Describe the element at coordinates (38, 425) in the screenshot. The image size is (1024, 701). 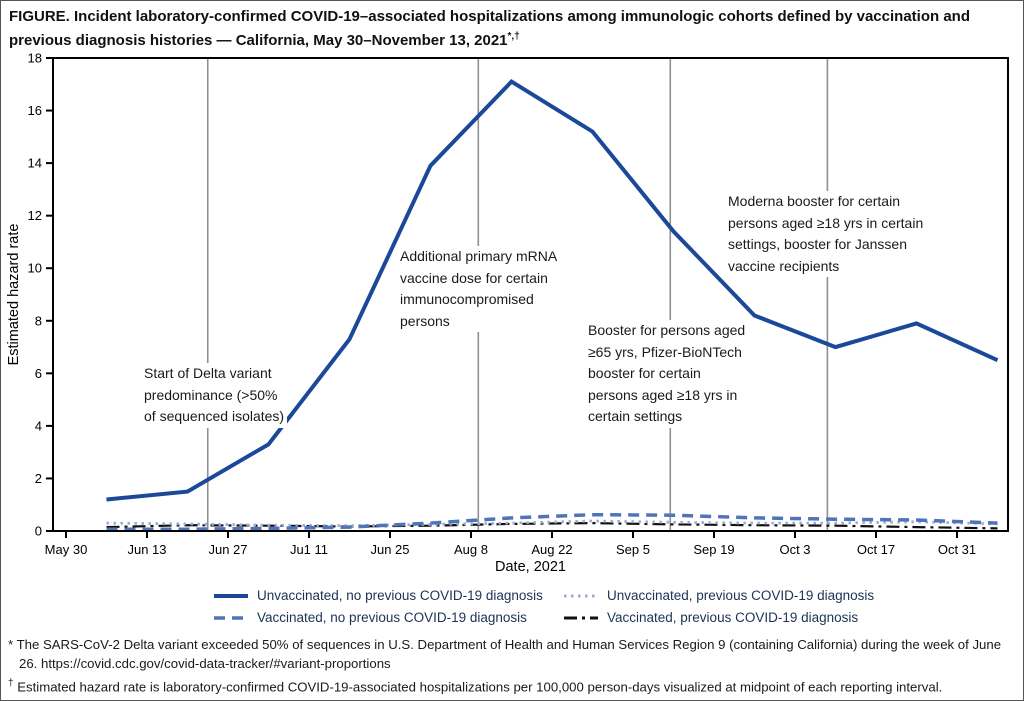
I see `y-tick-label: 4` at that location.